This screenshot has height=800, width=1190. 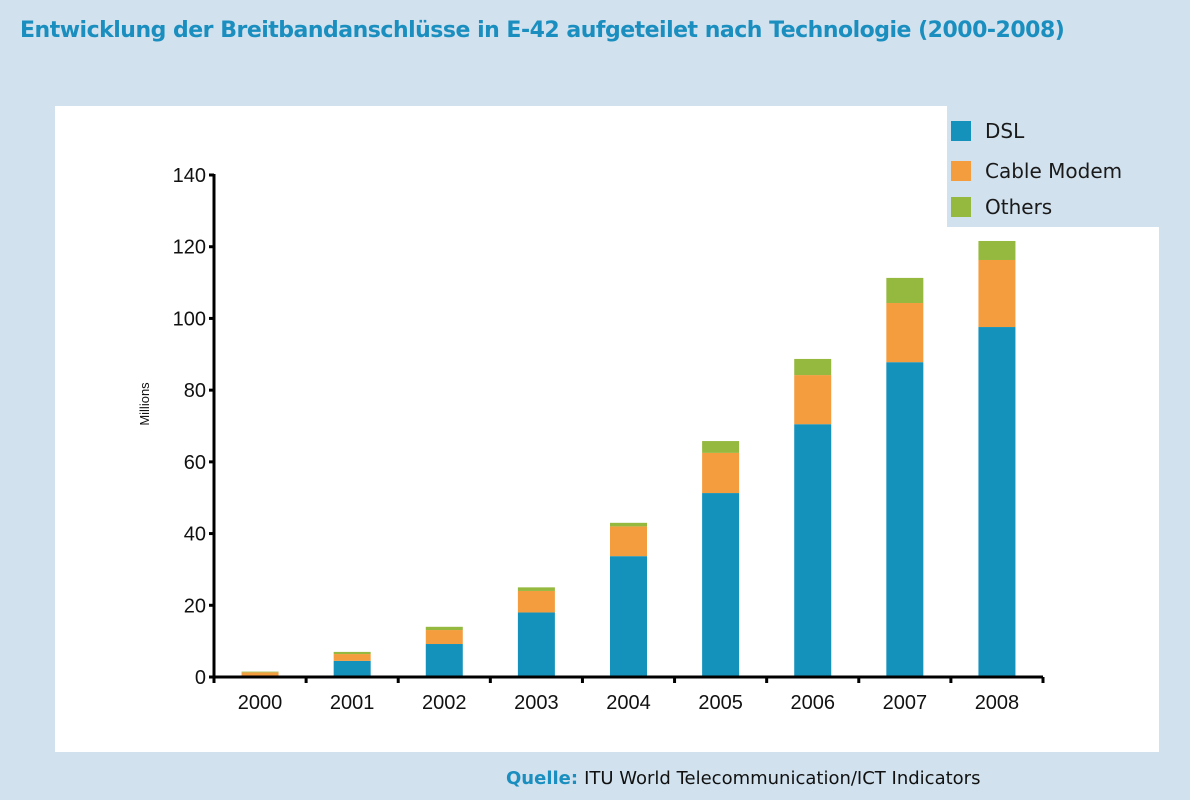 I want to click on bar-cable-modem-2007, so click(x=905, y=333).